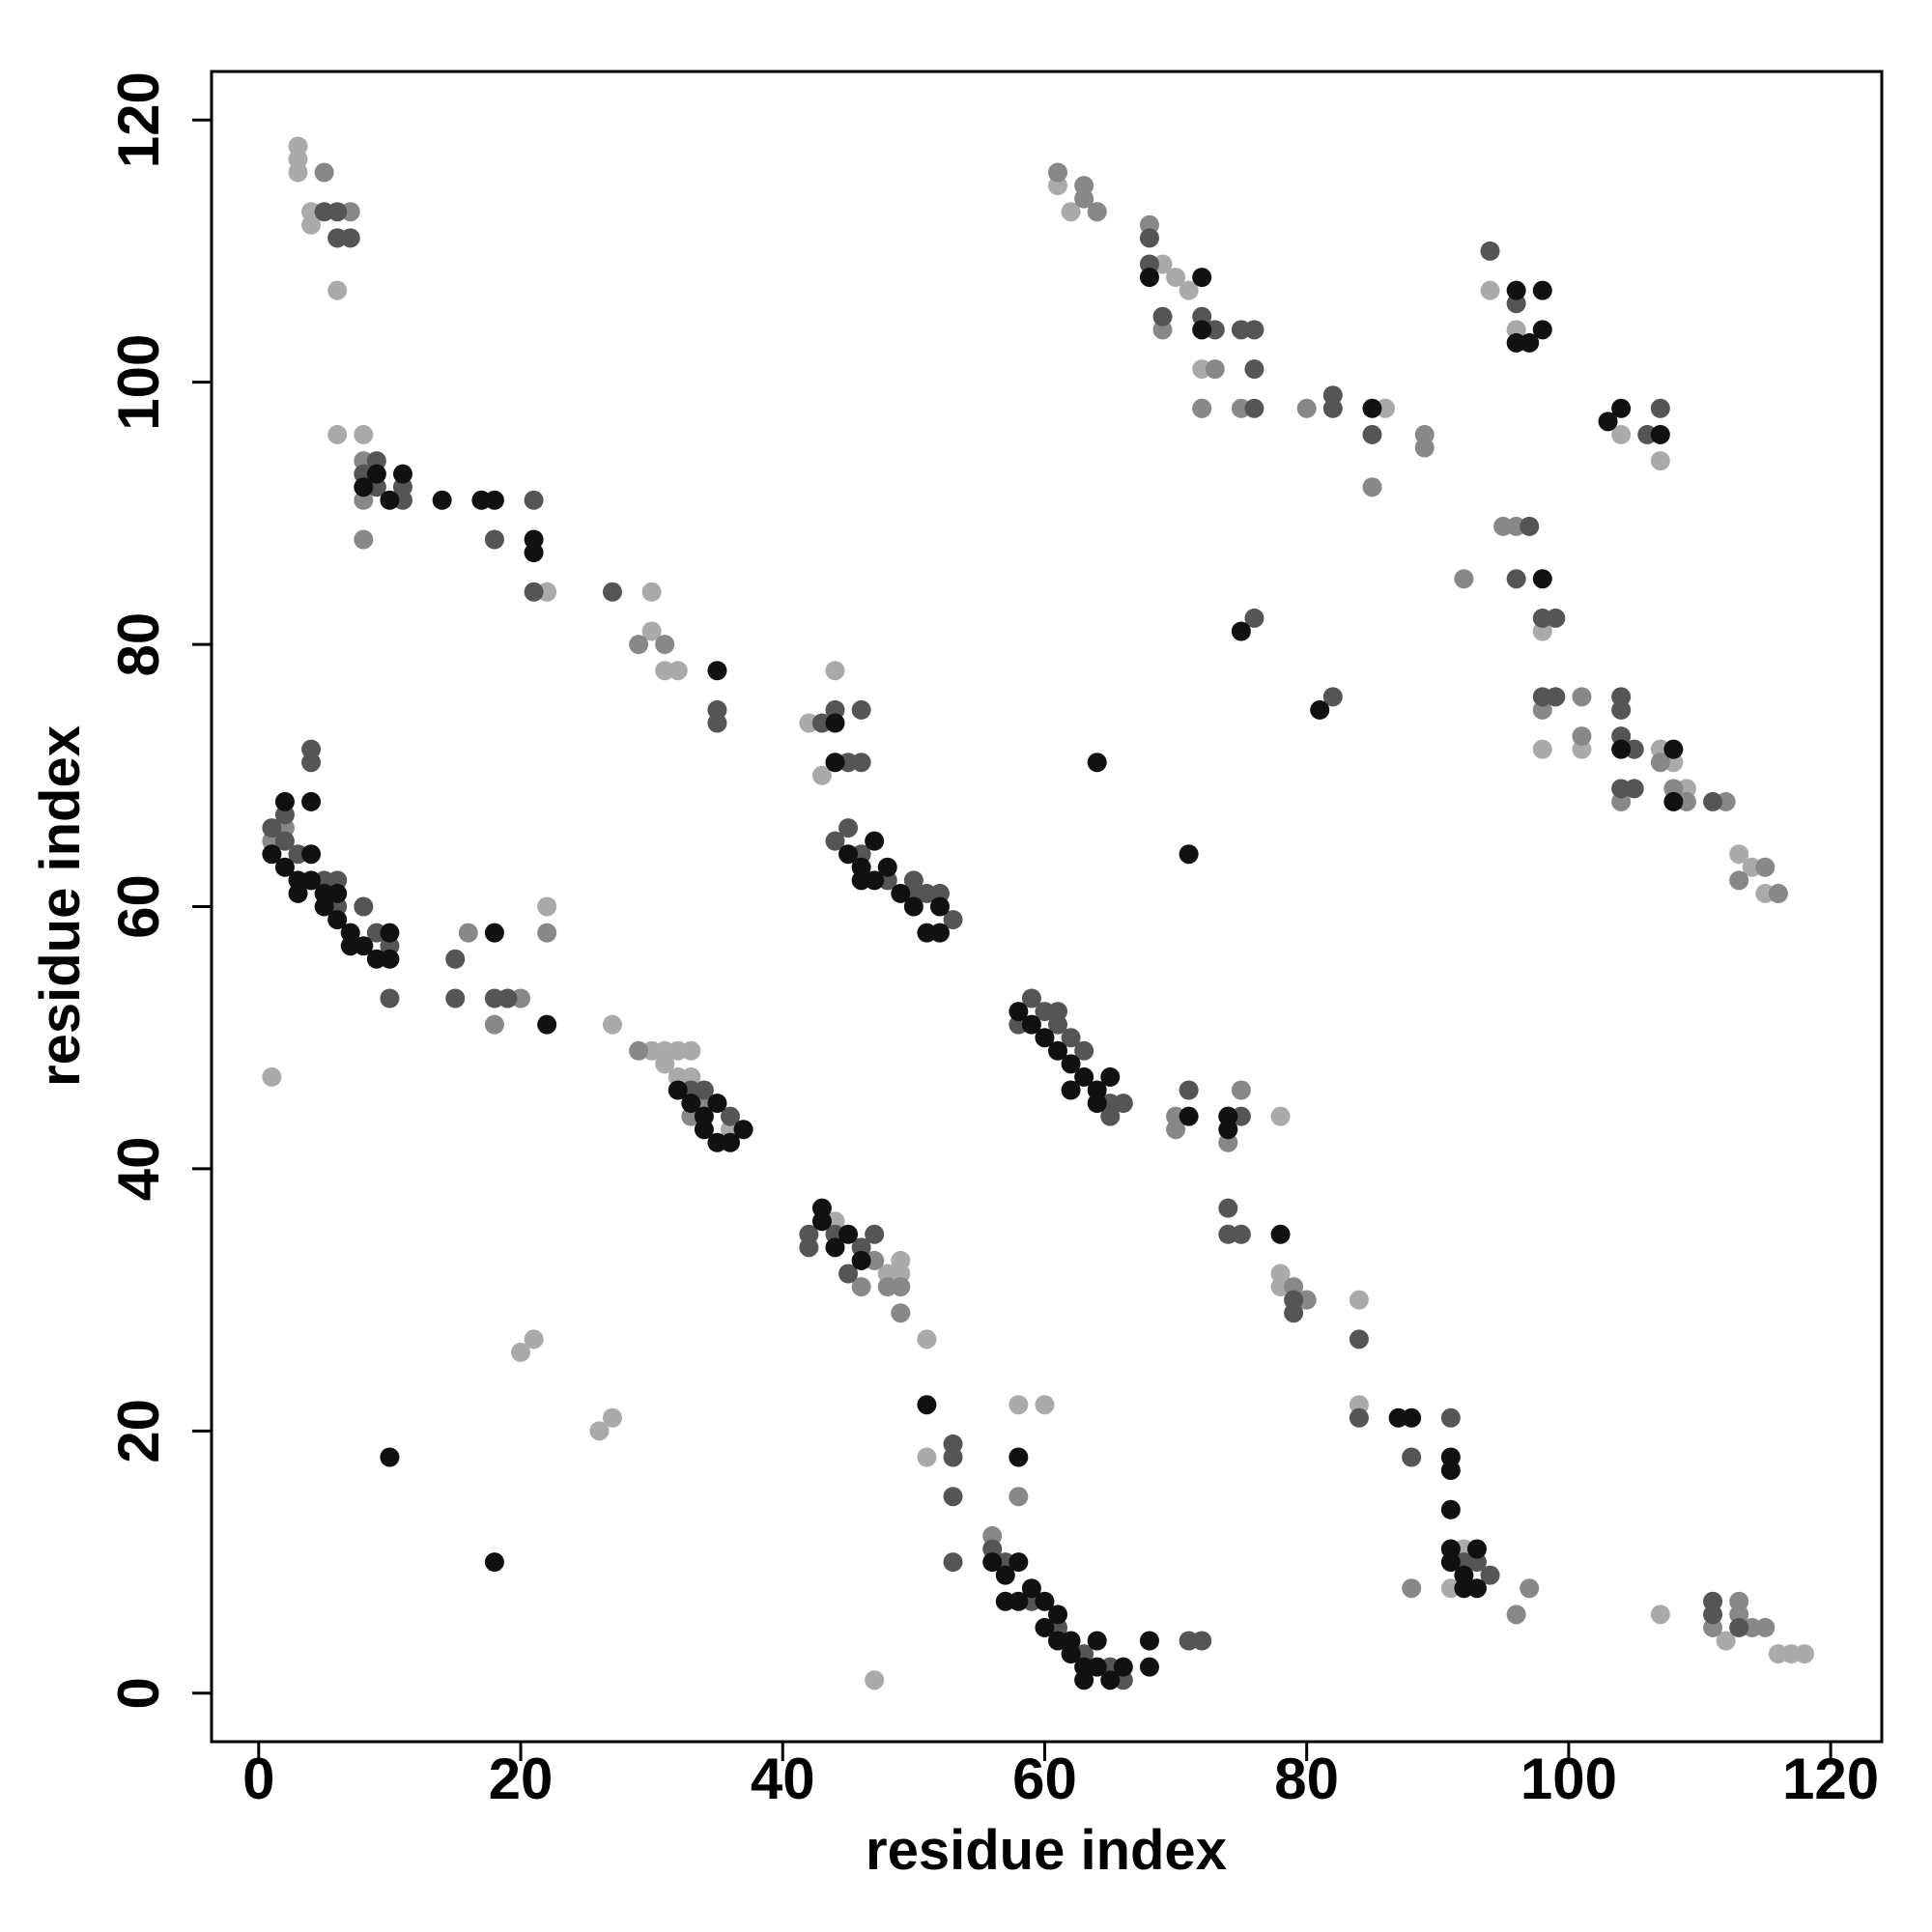 Image resolution: width=1932 pixels, height=1932 pixels. I want to click on x-tick-label: 0, so click(258, 1779).